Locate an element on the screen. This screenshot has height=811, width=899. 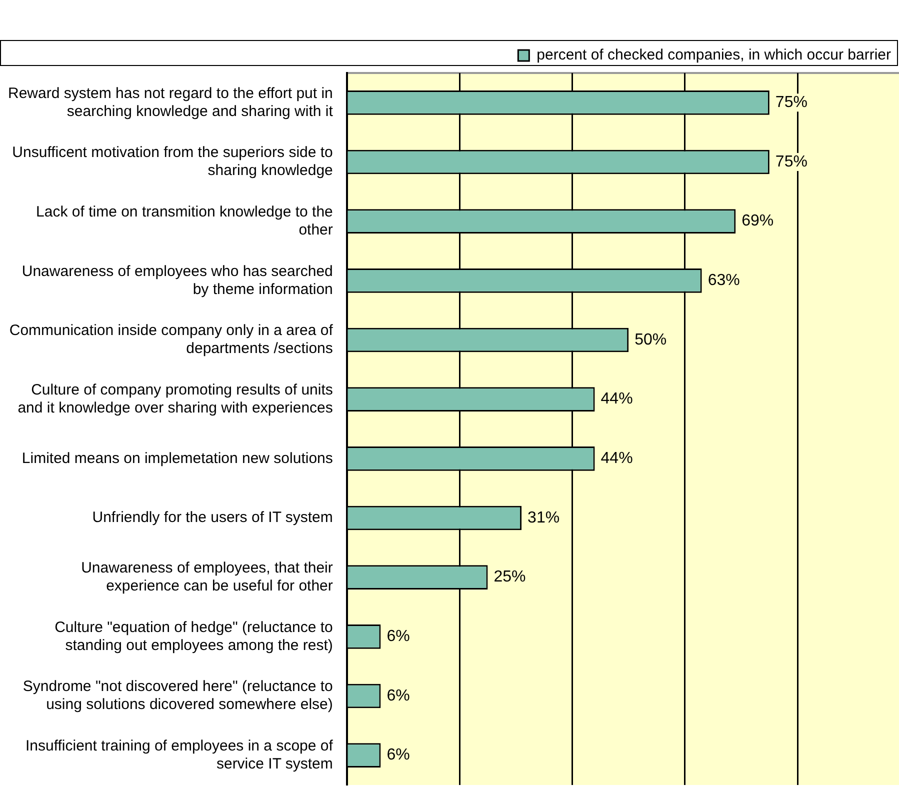
y-tick-label: Culture of company promoting results of units and it knowledge over sharing with experiences is located at coordinates (175, 398).